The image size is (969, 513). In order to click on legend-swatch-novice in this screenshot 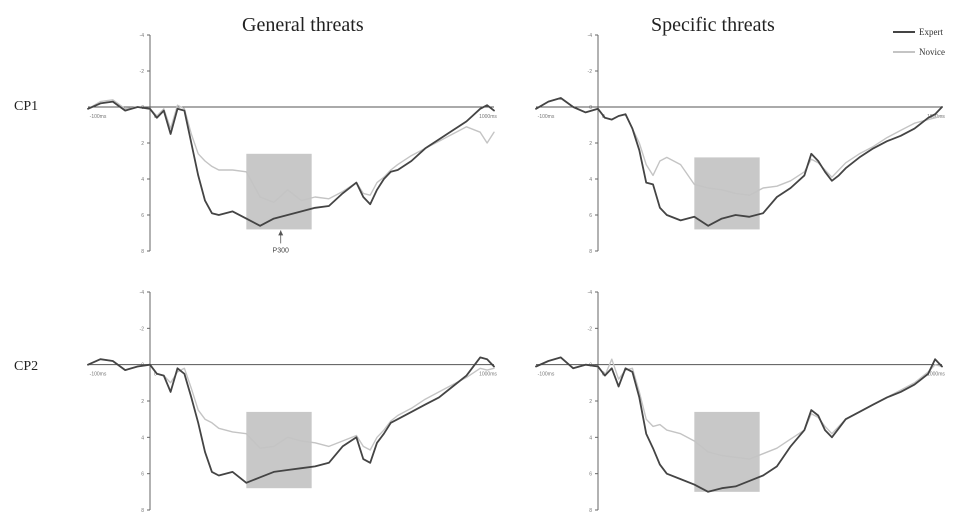, I will do `click(904, 52)`.